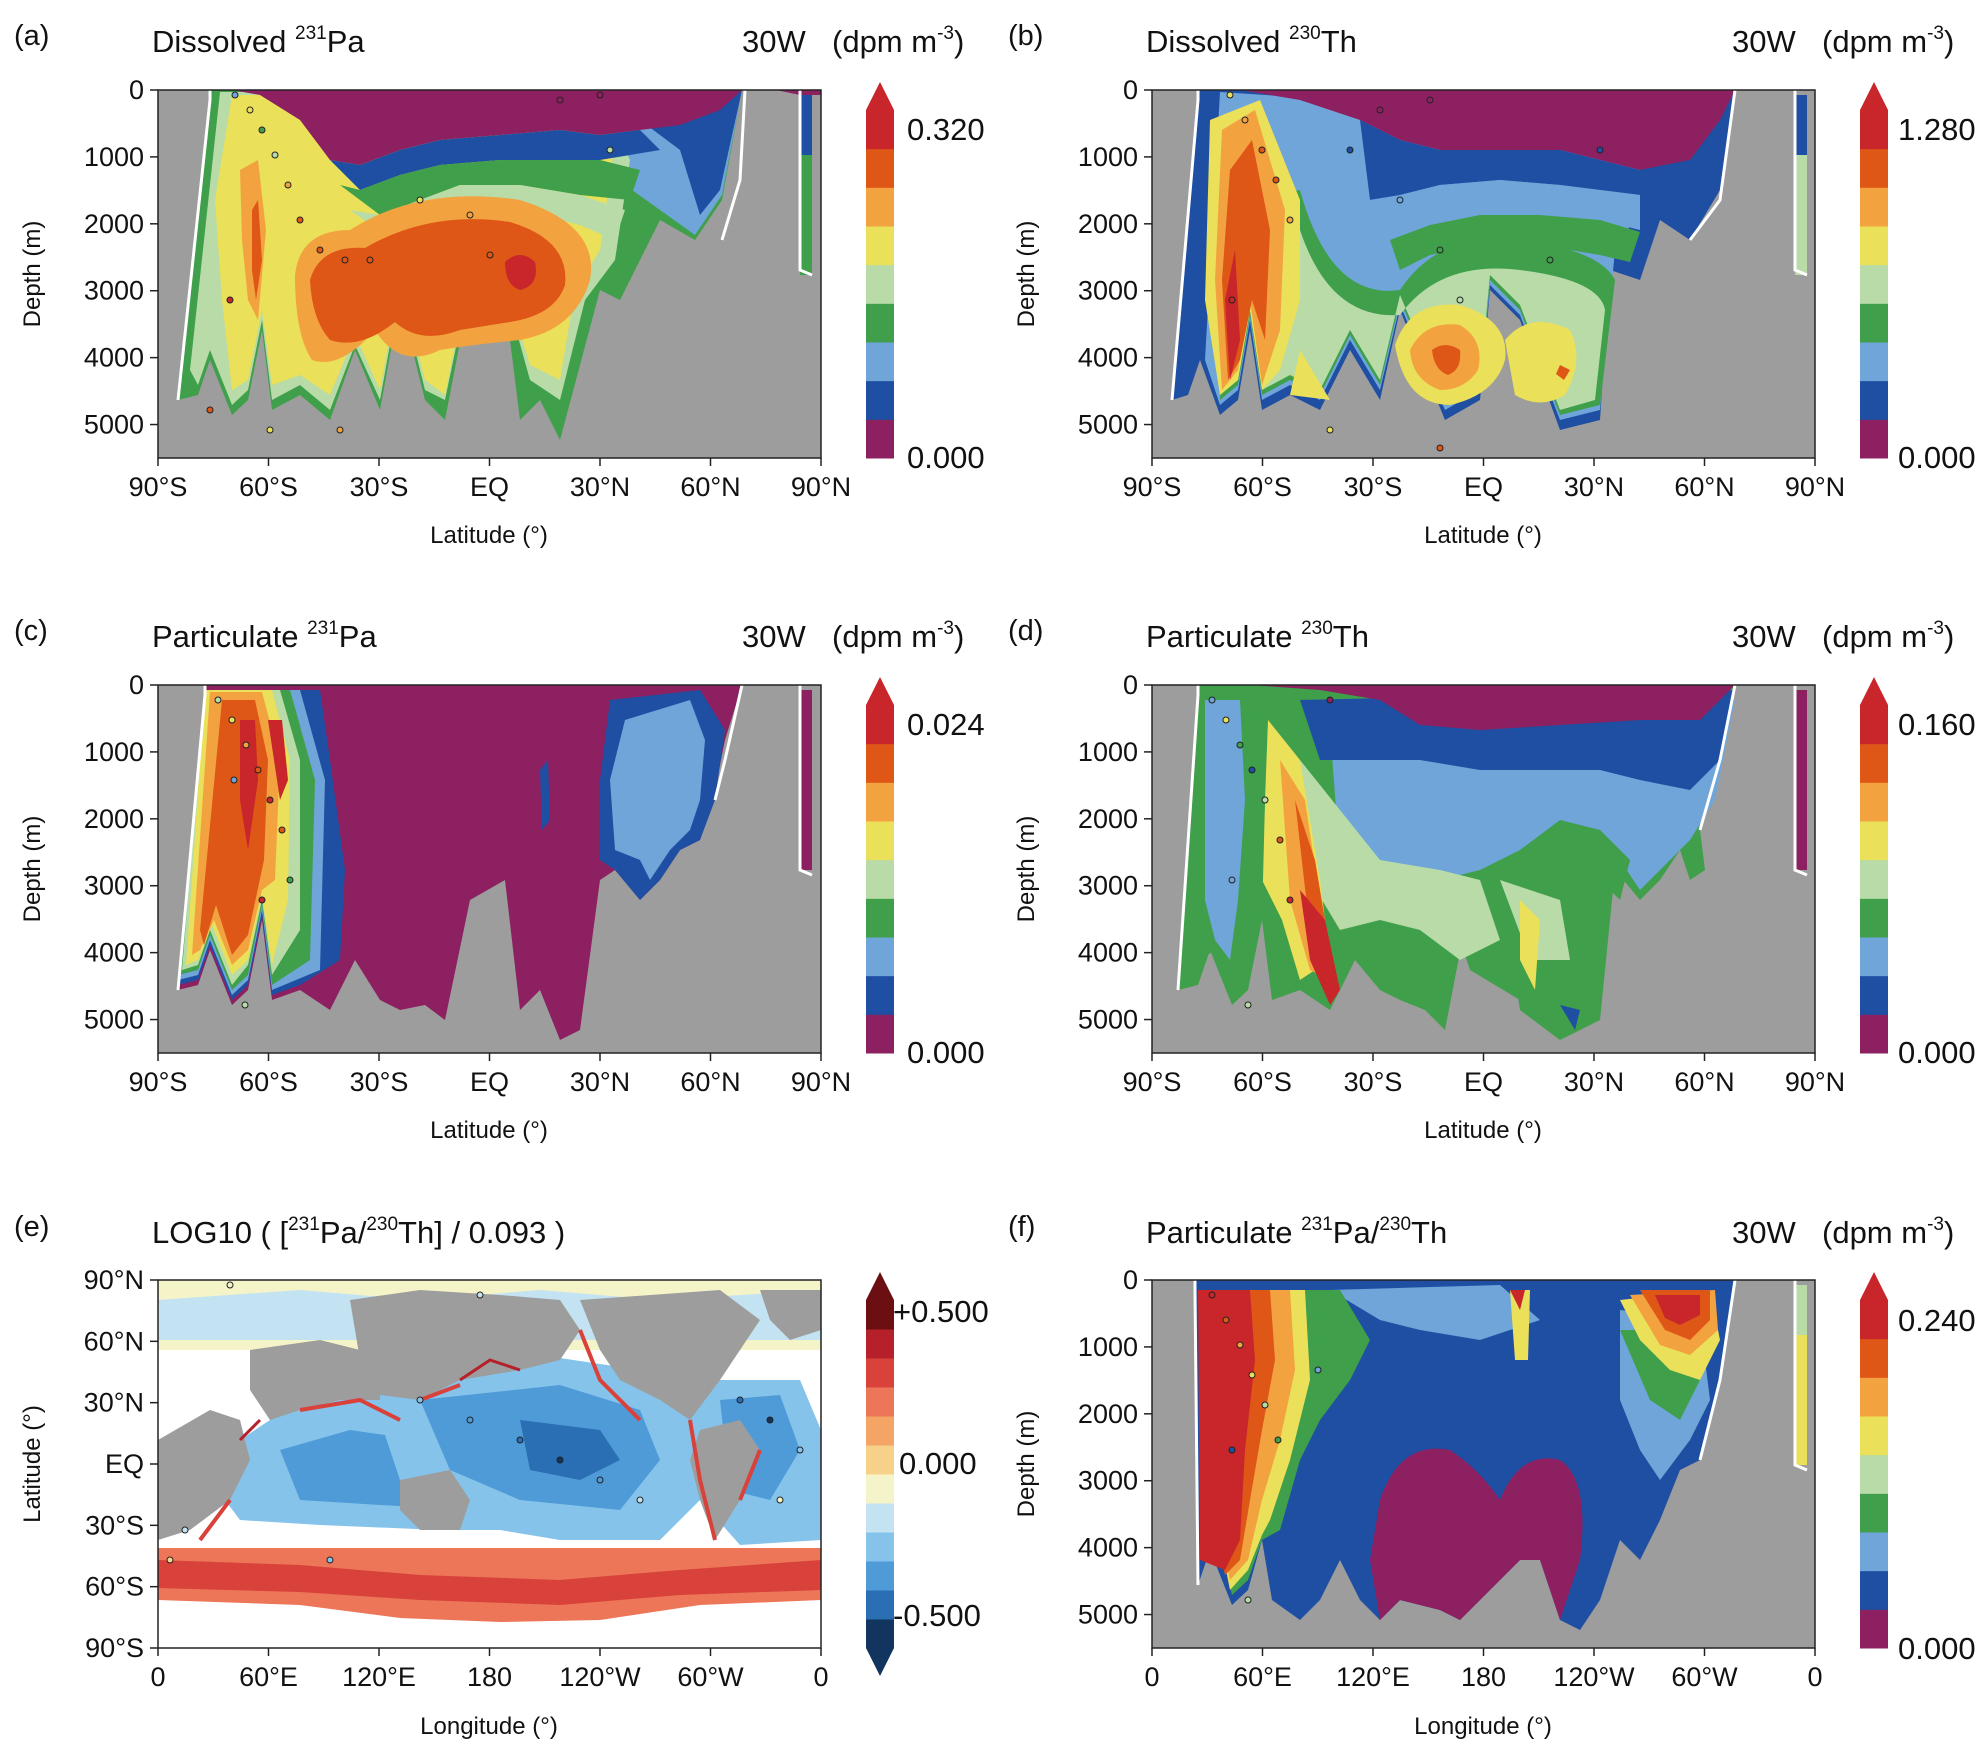  I want to click on y-axis: Latitude (°) 90°N 60°N 30°N EQ 30°S 60°S 90°S, so click(88, 1464).